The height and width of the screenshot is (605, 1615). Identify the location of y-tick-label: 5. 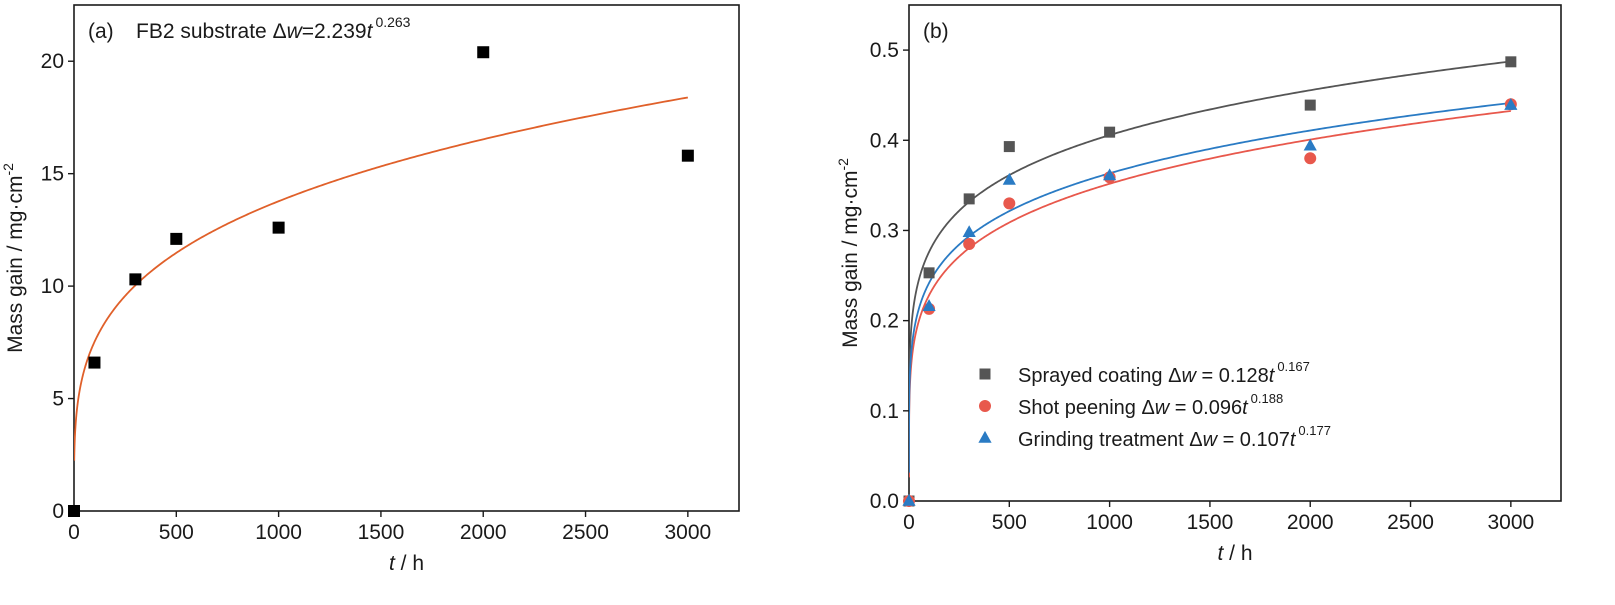
(58, 399).